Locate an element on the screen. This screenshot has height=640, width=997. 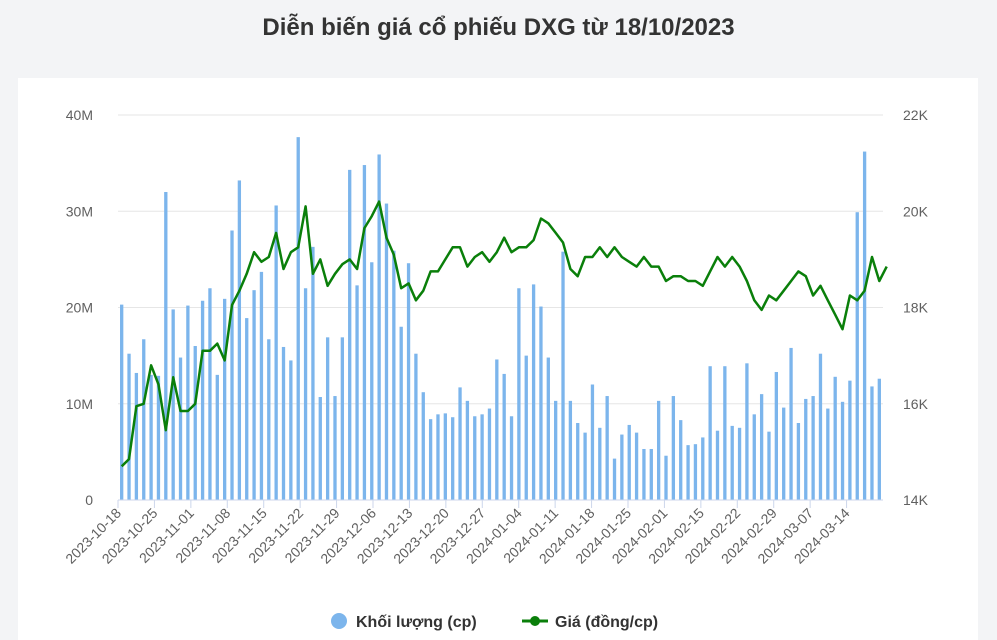
legend-volume-label: Khối lượng (cp) is located at coordinates (416, 622).